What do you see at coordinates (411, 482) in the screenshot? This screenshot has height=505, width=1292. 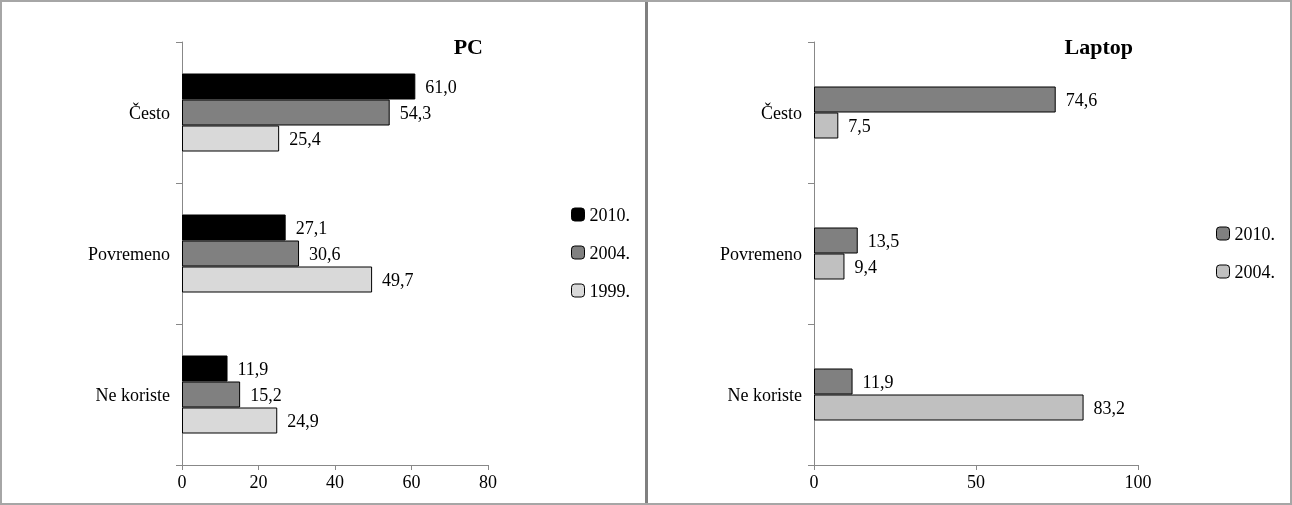 I see `x-tick-label: 60` at bounding box center [411, 482].